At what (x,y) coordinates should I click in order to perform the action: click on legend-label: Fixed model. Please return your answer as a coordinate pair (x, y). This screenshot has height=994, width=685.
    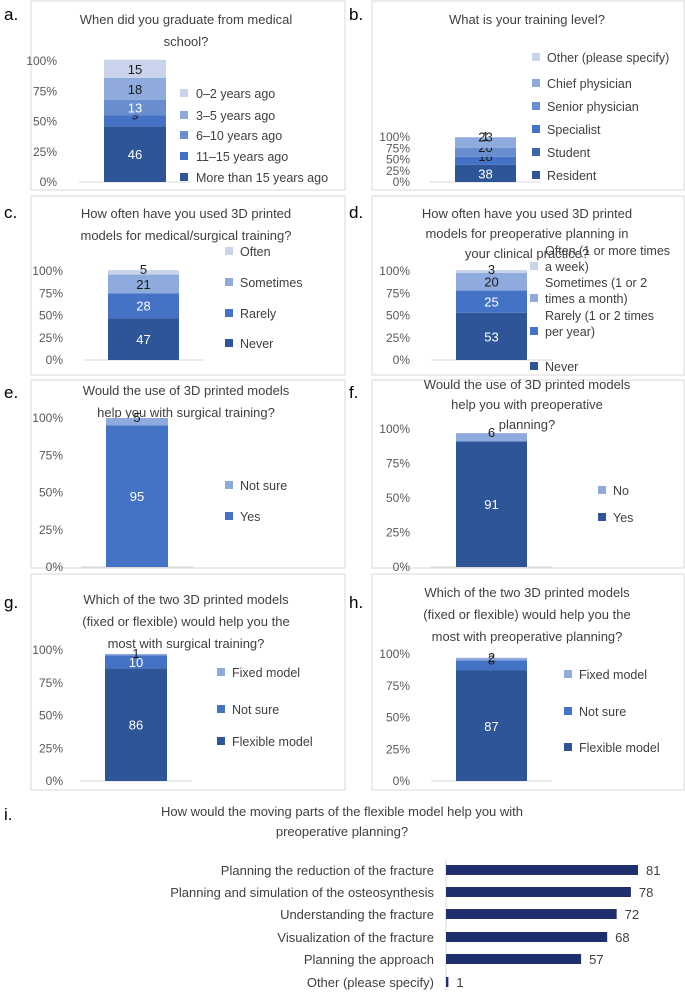
    Looking at the image, I should click on (266, 673).